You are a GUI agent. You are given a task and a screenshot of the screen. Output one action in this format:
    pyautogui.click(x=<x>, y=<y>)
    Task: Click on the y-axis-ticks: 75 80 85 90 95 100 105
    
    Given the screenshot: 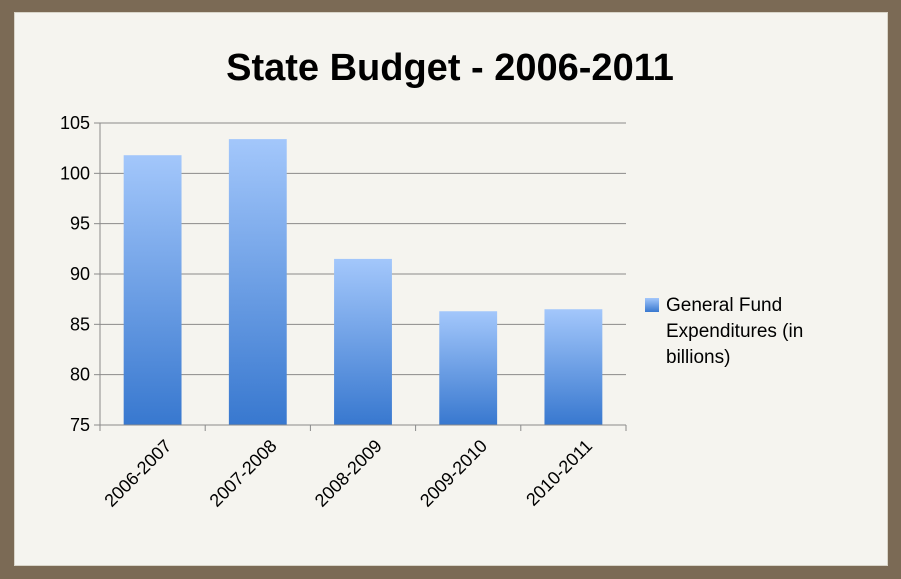 What is the action you would take?
    pyautogui.click(x=80, y=274)
    